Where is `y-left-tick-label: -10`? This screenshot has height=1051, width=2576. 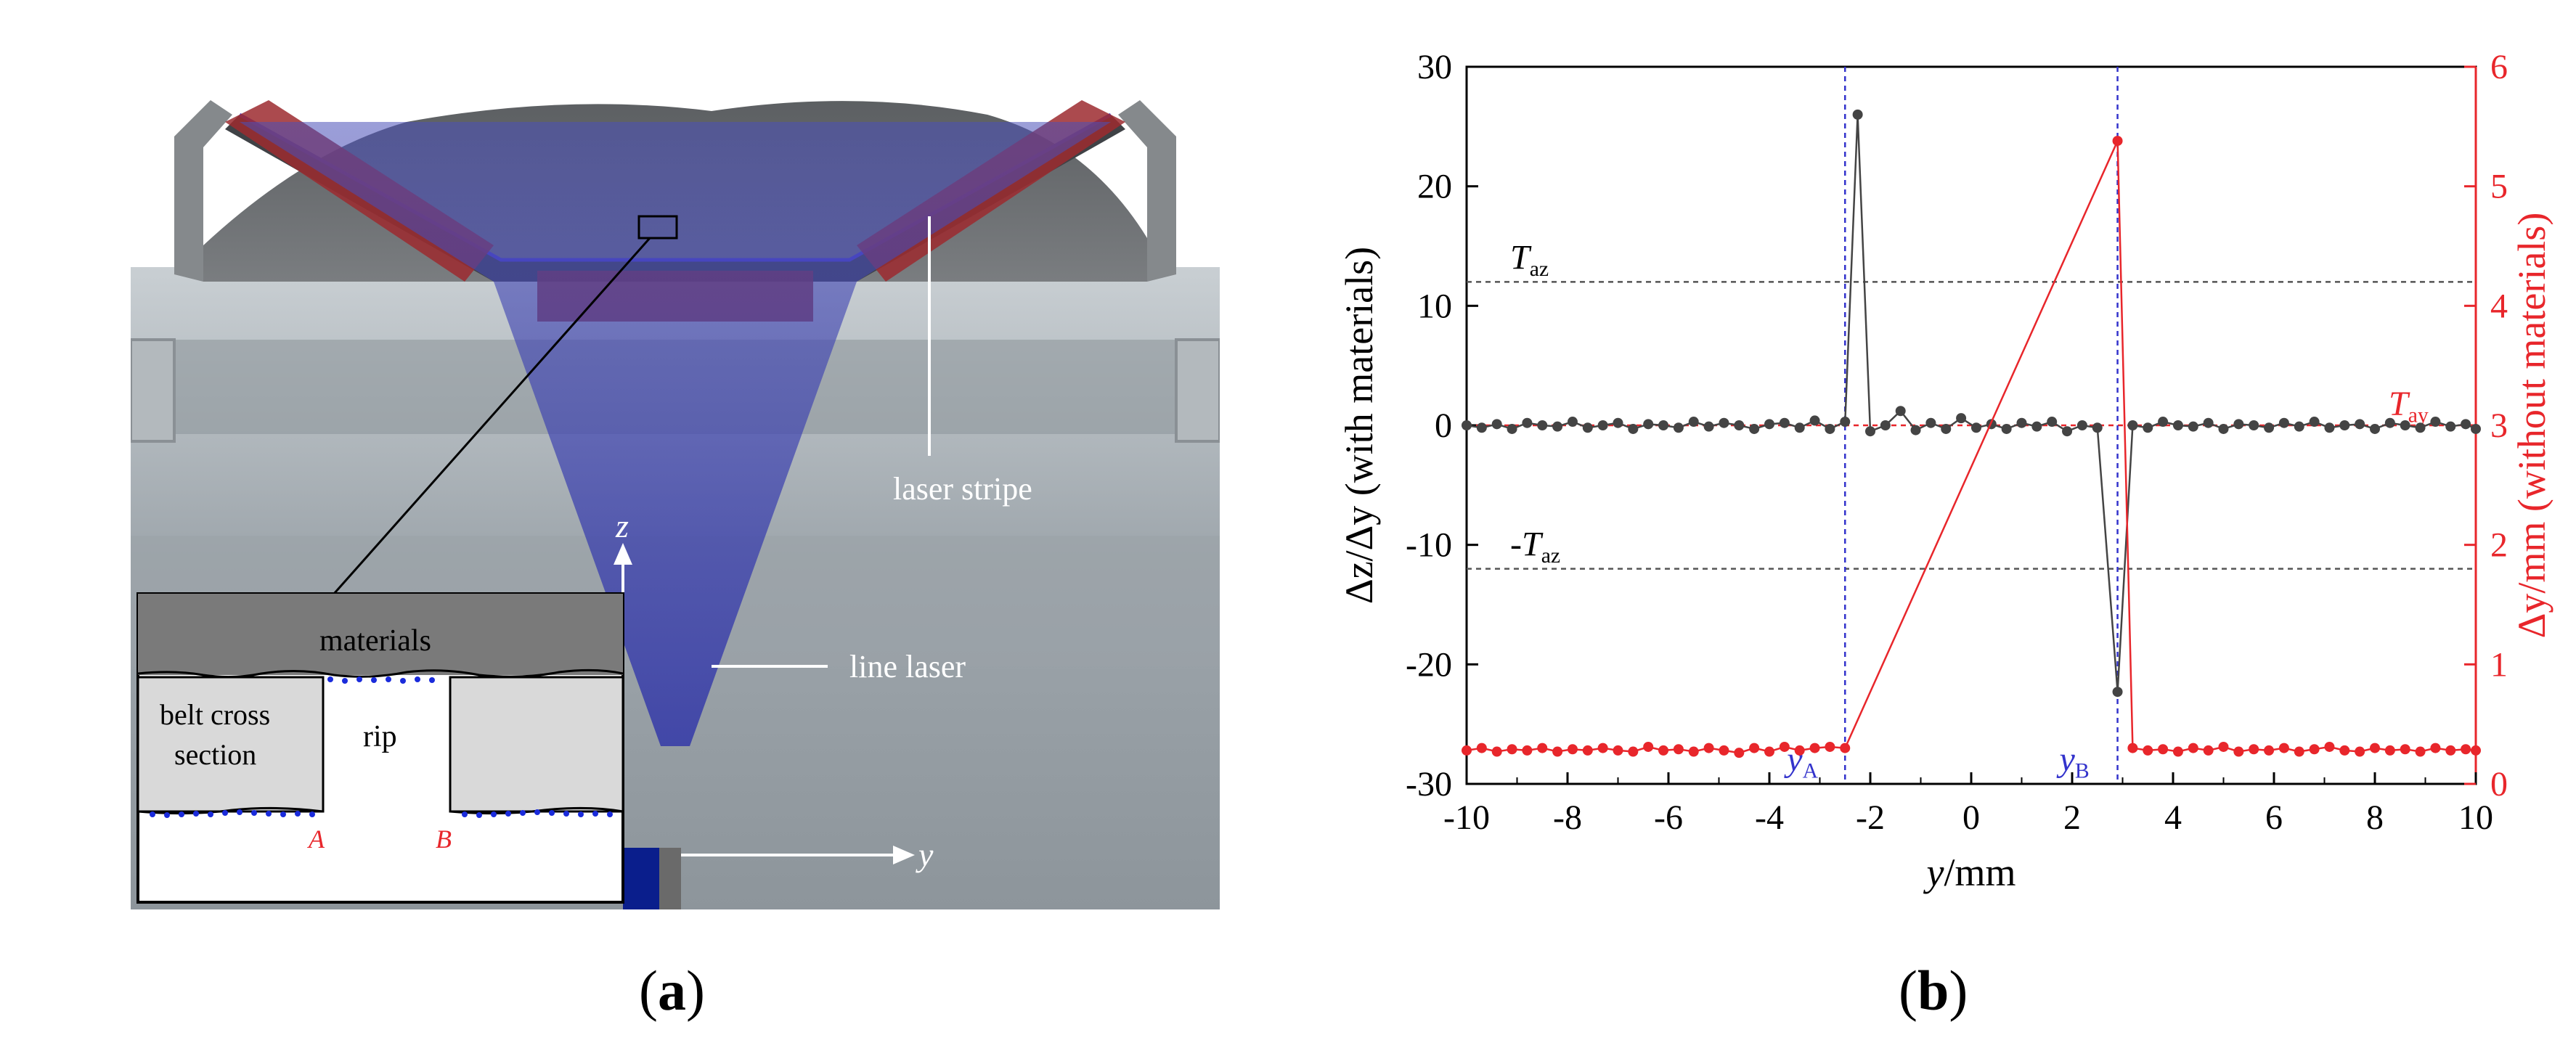
y-left-tick-label: -10 is located at coordinates (1429, 545).